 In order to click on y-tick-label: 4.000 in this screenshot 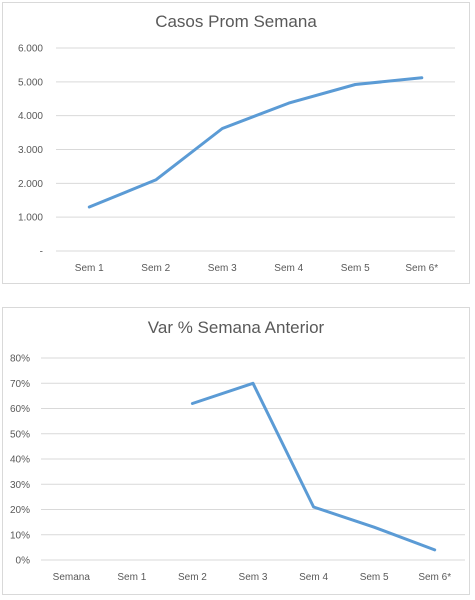, I will do `click(30, 116)`.